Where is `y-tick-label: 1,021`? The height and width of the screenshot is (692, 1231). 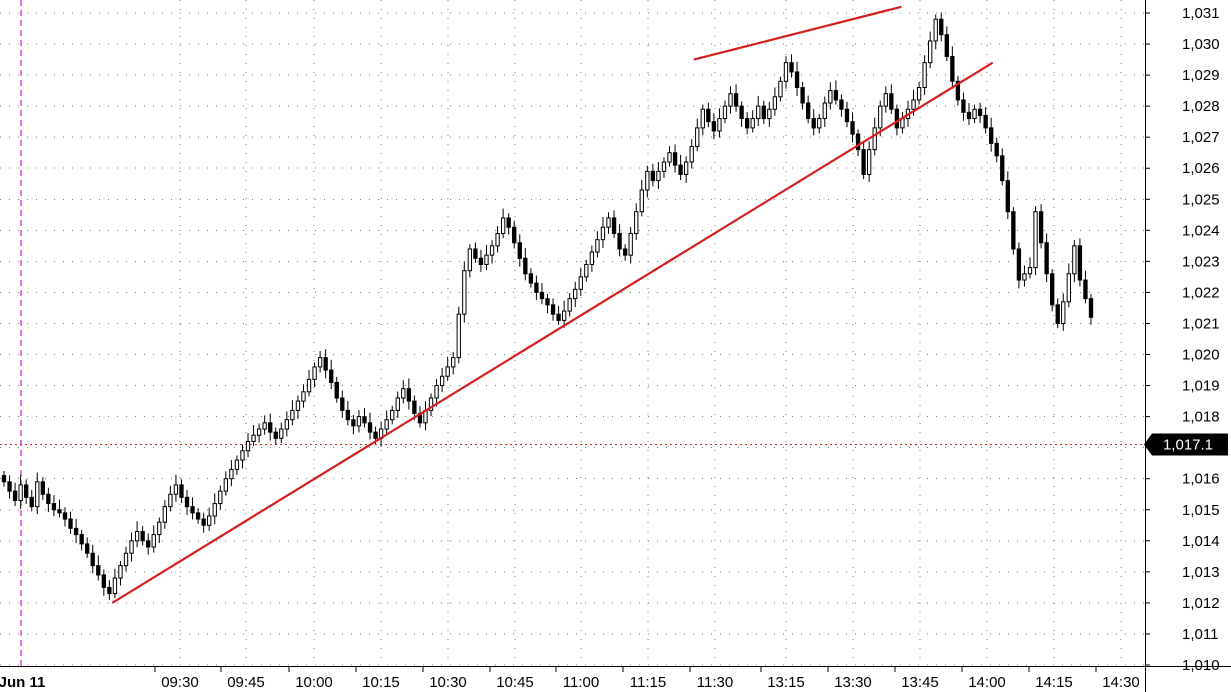
y-tick-label: 1,021 is located at coordinates (1201, 323).